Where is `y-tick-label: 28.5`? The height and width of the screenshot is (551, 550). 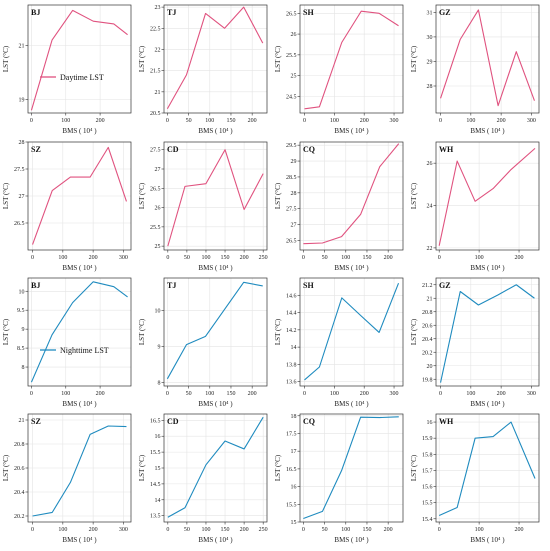
y-tick-label: 28.5 is located at coordinates (291, 178).